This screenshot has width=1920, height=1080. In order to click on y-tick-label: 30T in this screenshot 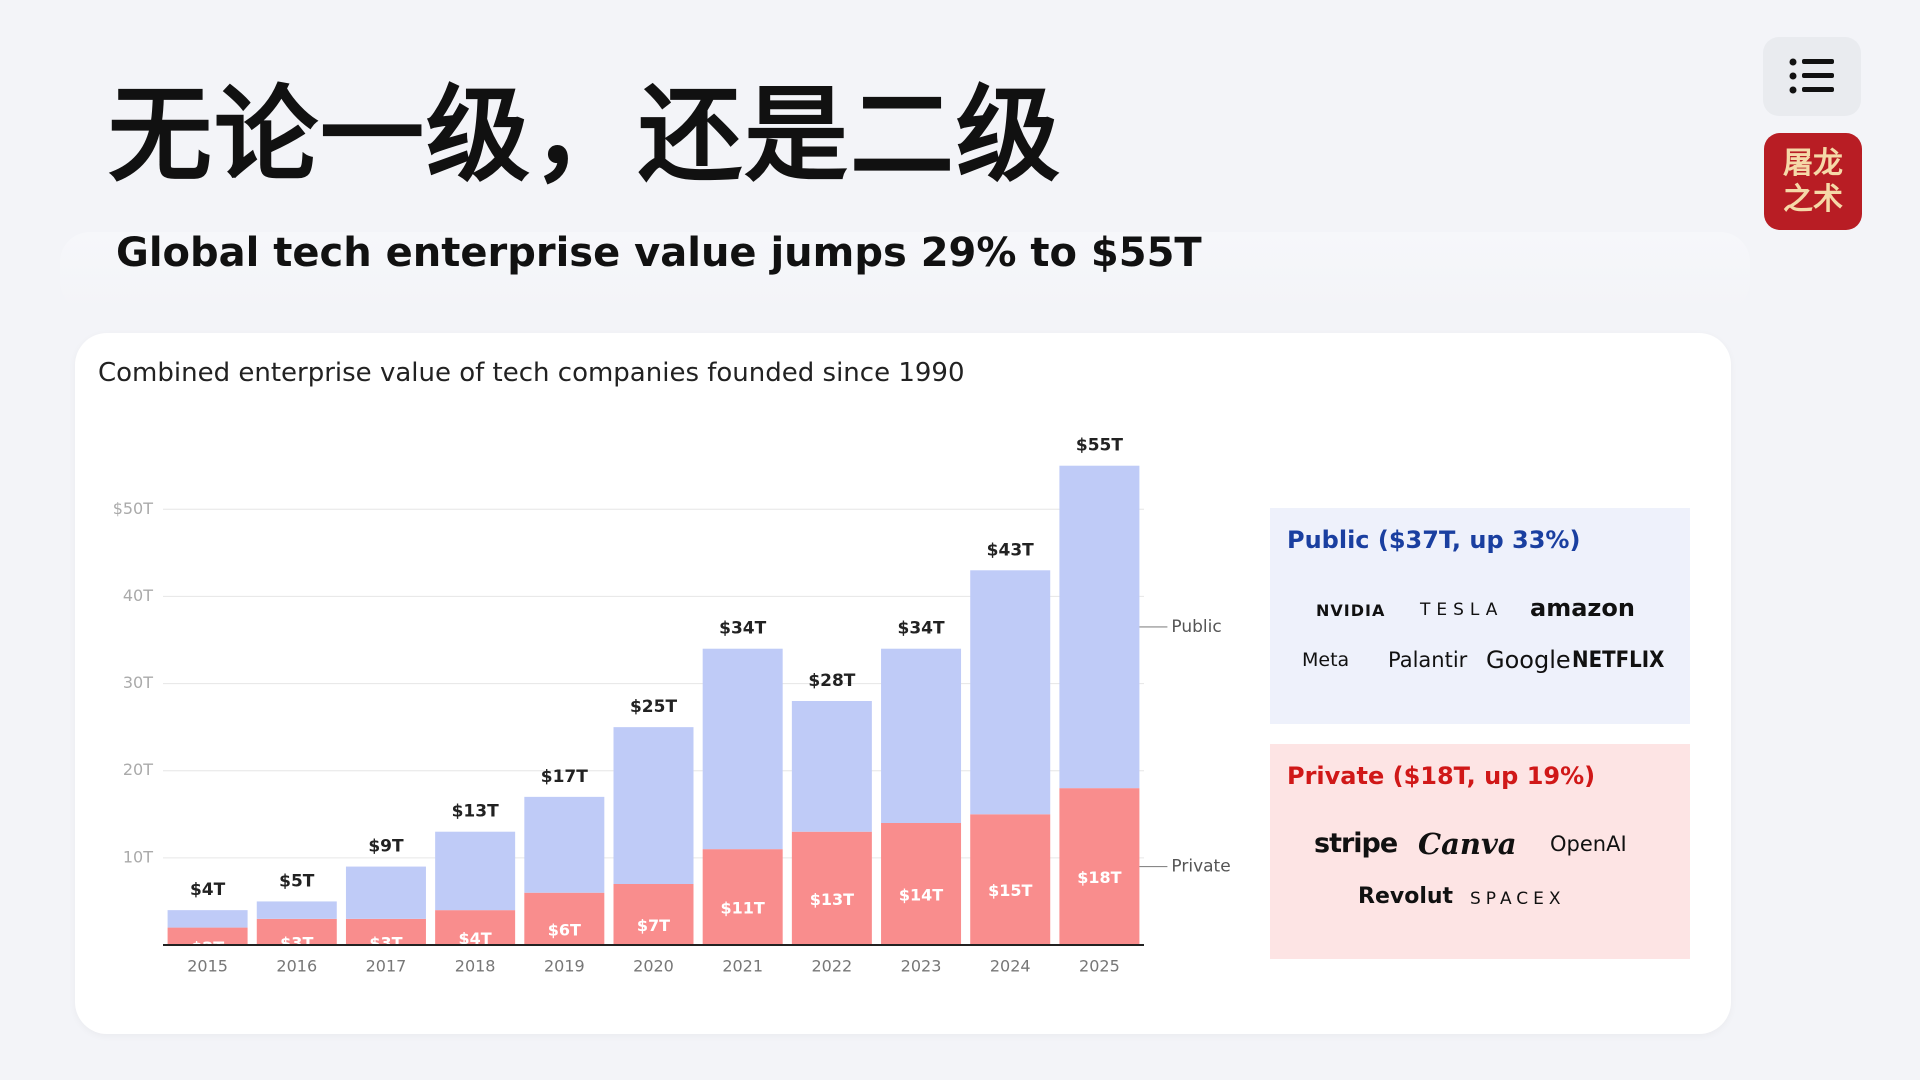, I will do `click(138, 682)`.